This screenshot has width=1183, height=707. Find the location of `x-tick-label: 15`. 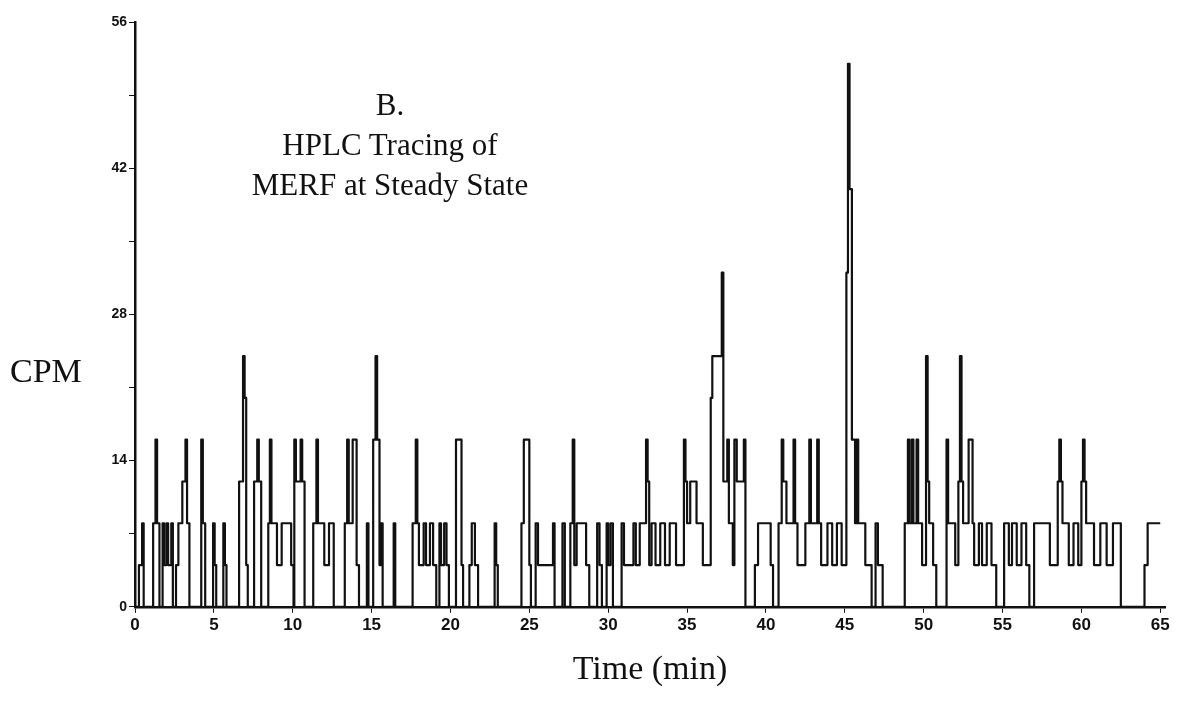

x-tick-label: 15 is located at coordinates (372, 624).